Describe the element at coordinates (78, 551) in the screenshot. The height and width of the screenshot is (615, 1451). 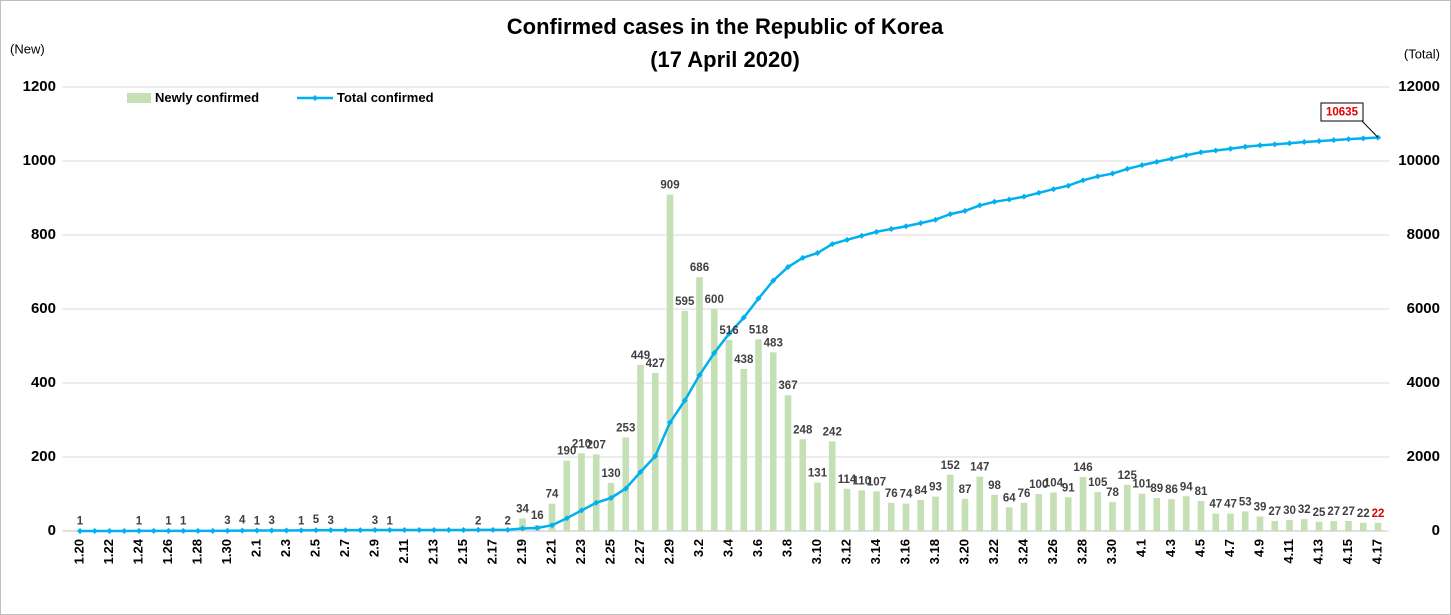
I see `x-tick-label: 1.20` at that location.